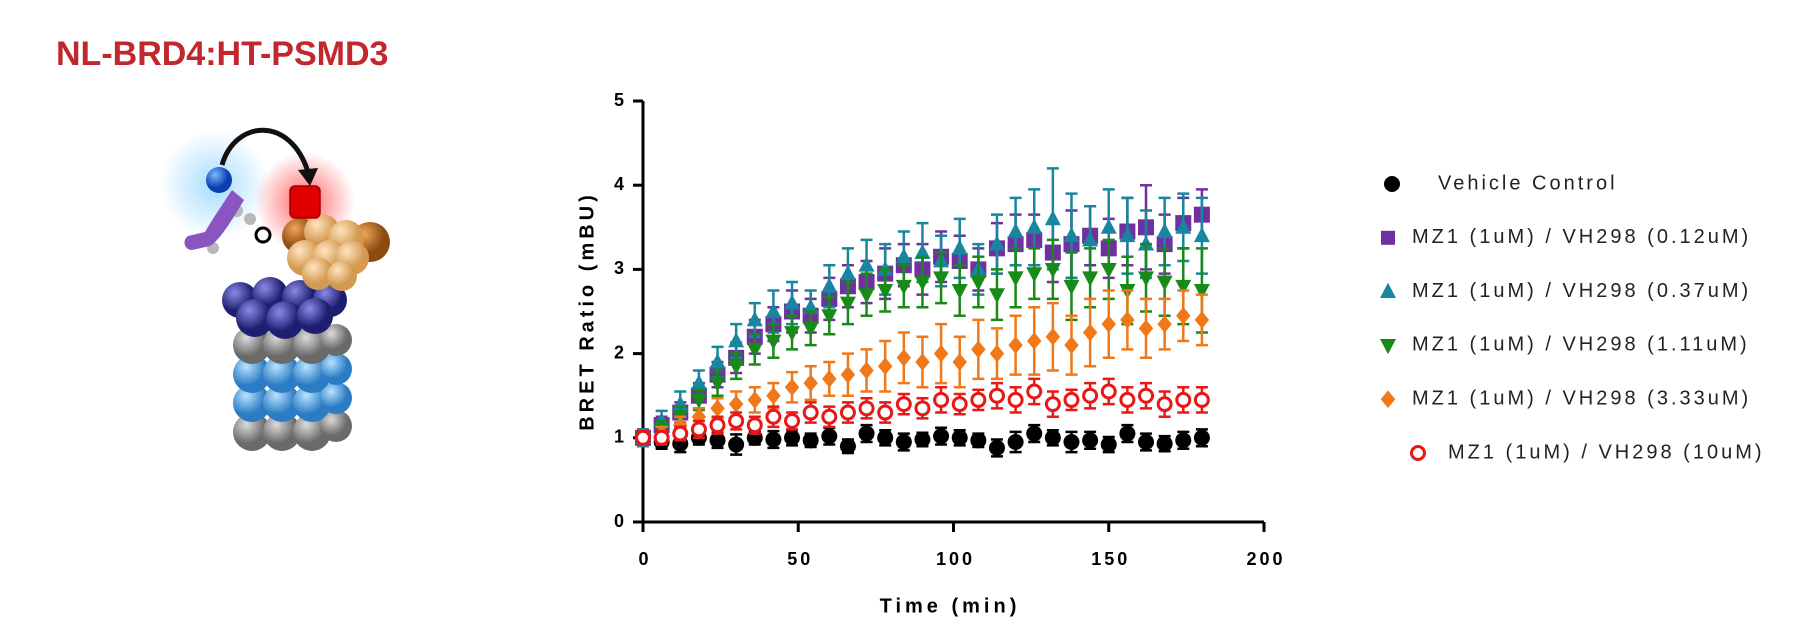  Describe the element at coordinates (222, 54) in the screenshot. I see `figure-title: NL-BRD4:HT-PSMD3` at that location.